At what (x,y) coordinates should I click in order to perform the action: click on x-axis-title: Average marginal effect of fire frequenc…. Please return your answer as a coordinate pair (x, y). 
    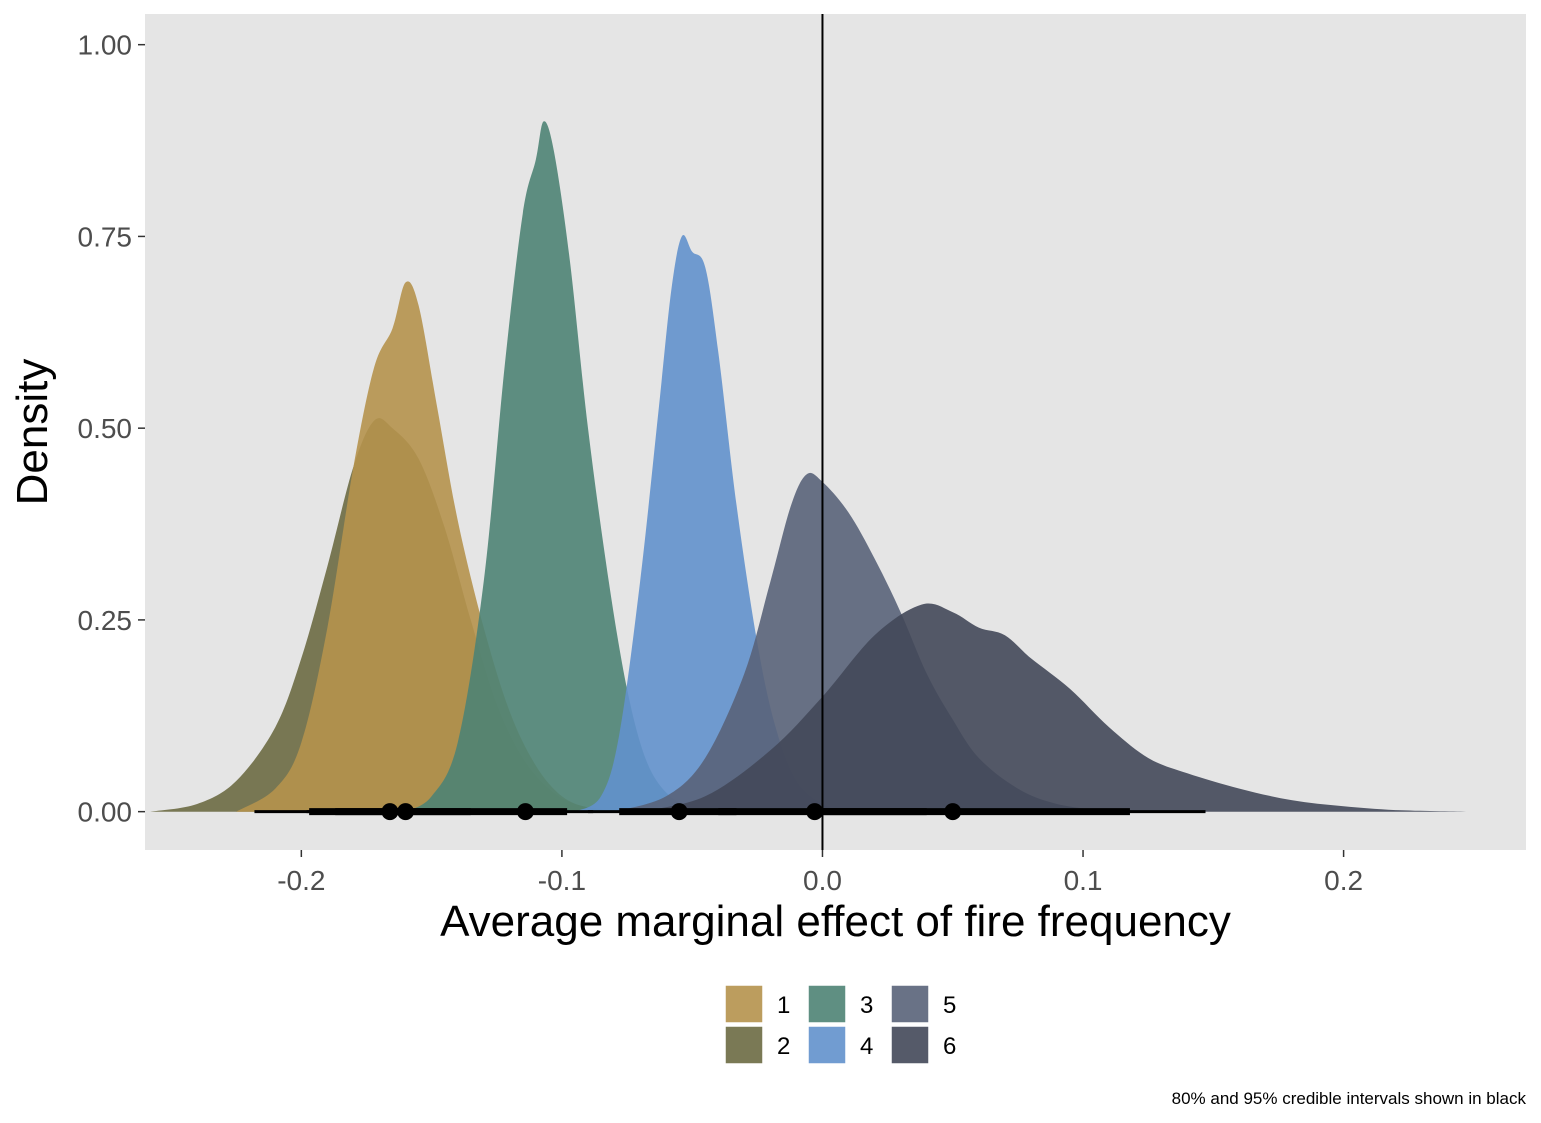
    Looking at the image, I should click on (835, 921).